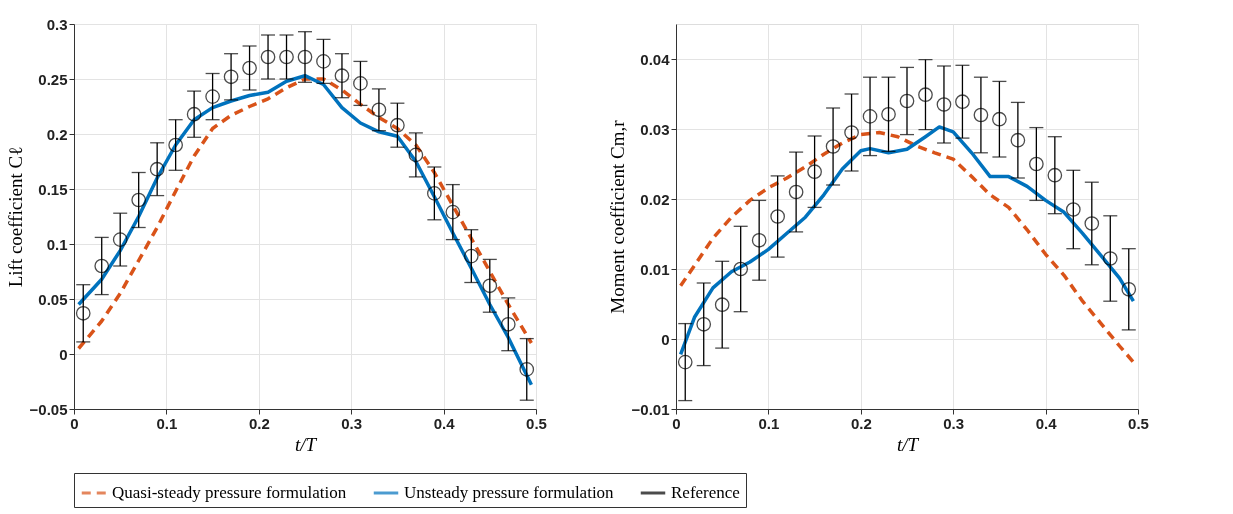  What do you see at coordinates (705, 492) in the screenshot?
I see `legend-label: Reference` at bounding box center [705, 492].